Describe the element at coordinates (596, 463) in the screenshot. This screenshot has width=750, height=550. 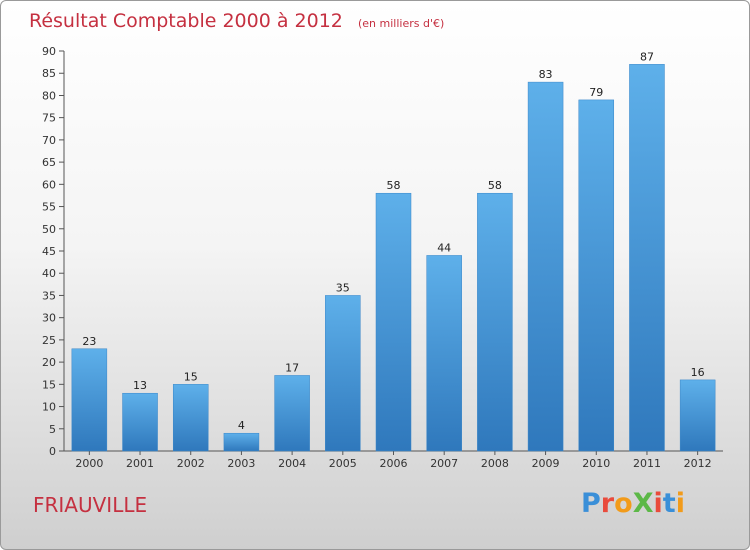
I see `x-tick-label: 2010` at that location.